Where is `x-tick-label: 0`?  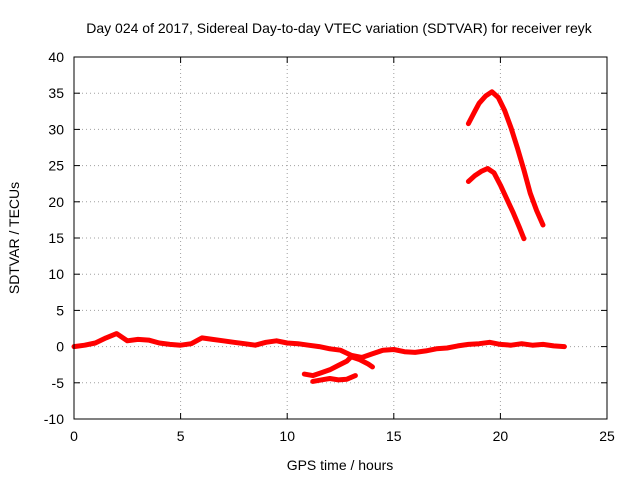
x-tick-label: 0 is located at coordinates (74, 436).